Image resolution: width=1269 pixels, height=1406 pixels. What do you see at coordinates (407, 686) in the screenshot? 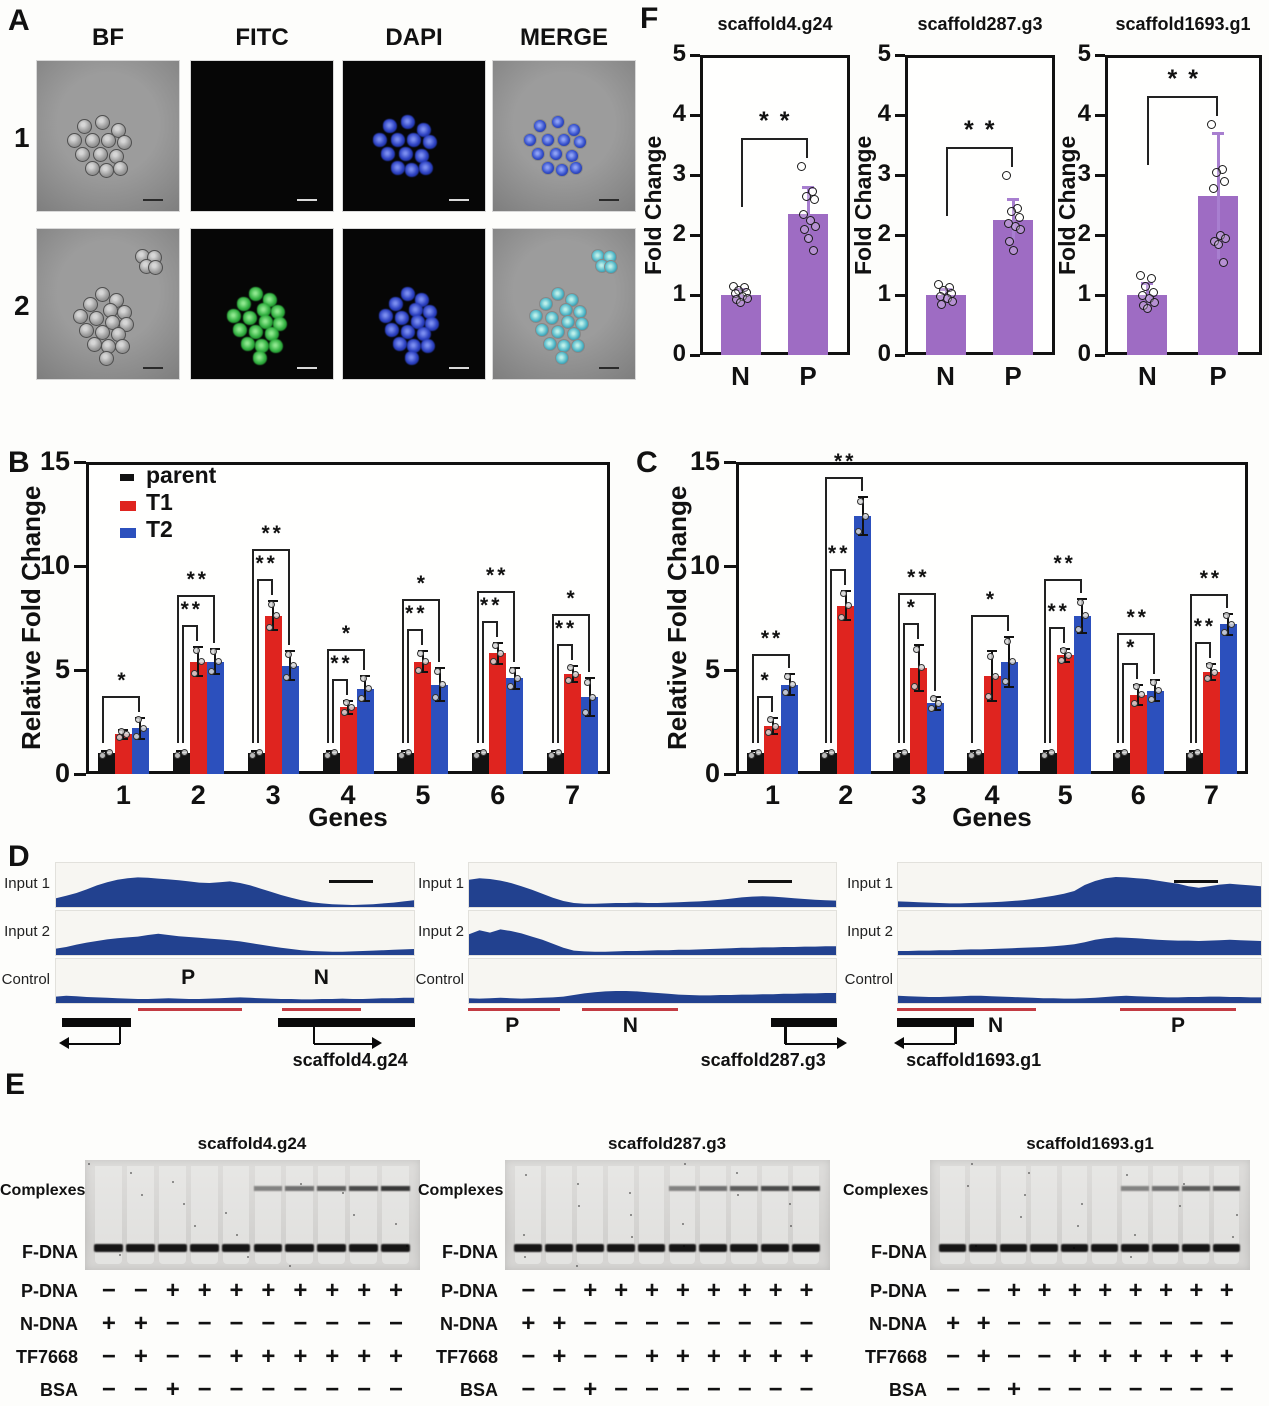
I see `sig-bracket-B` at bounding box center [407, 686].